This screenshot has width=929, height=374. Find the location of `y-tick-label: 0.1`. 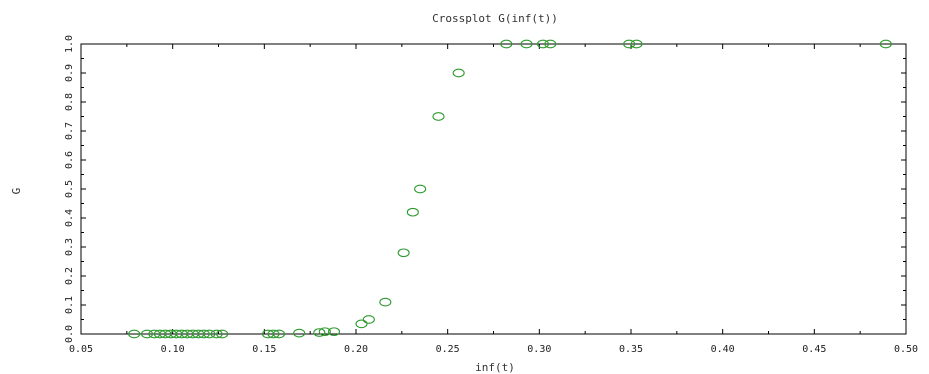

y-tick-label: 0.1 is located at coordinates (69, 305).